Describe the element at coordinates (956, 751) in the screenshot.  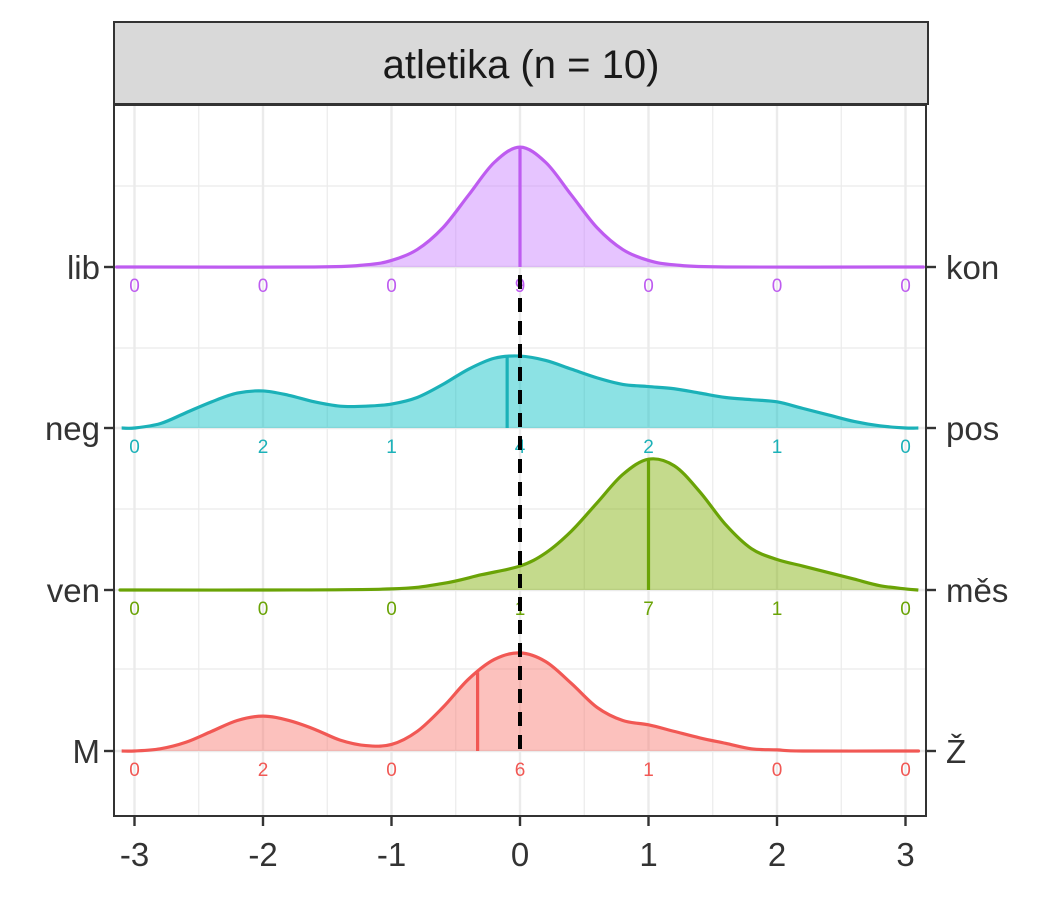
I see `y-label-right: Ž` at that location.